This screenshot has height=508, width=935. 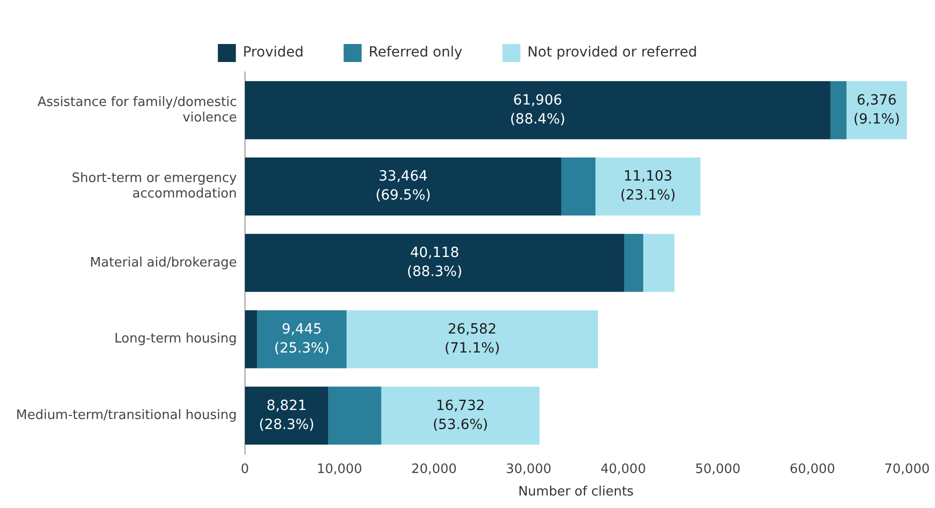 I want to click on data-label: 33,464 (69.5%), so click(x=403, y=186).